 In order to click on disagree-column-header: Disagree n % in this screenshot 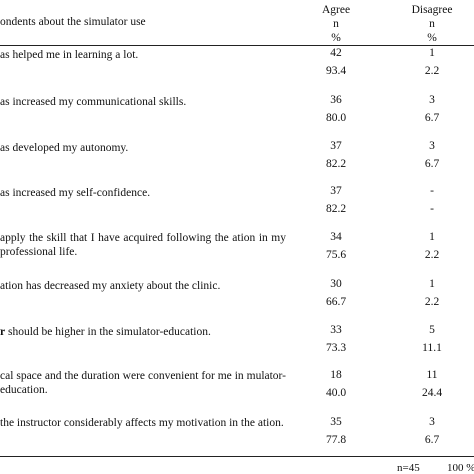, I will do `click(432, 24)`.